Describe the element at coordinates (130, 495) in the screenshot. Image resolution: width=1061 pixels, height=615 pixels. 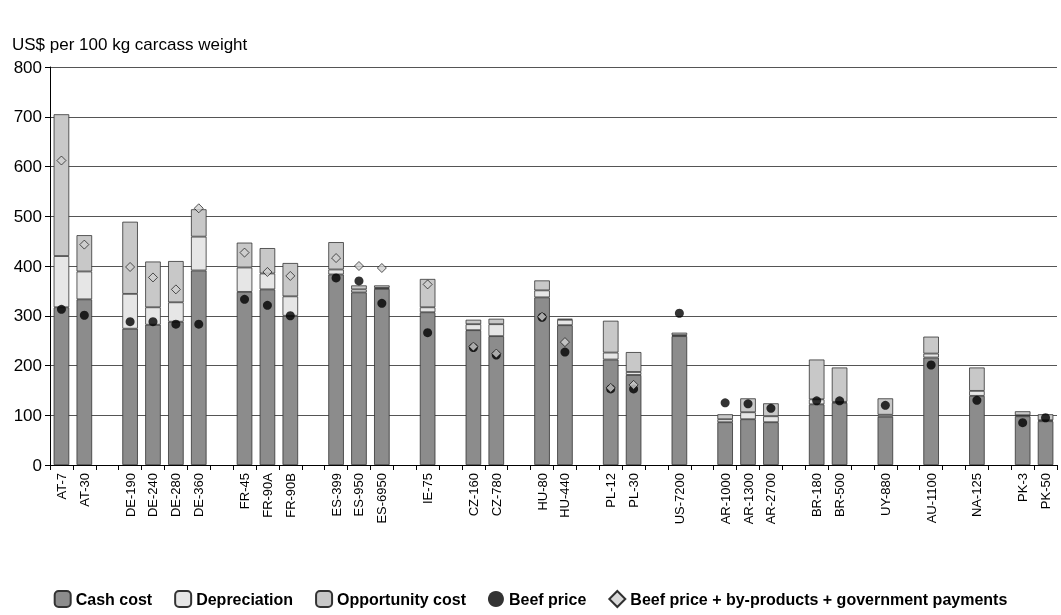
I see `x-tick-label: DE-190` at that location.